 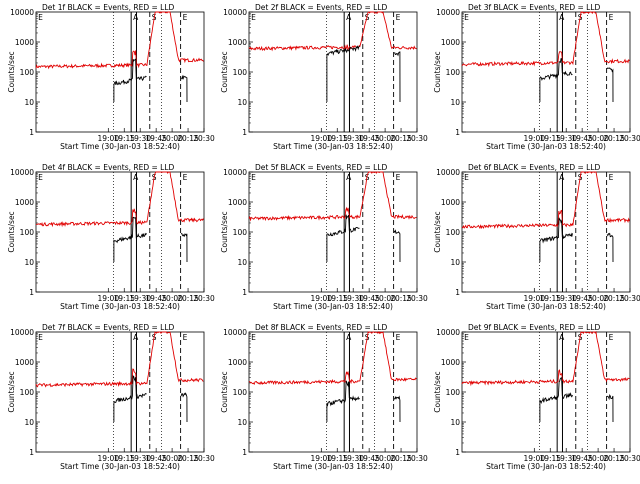 I want to click on panel-title: Det 6f BLACK = Events, RED = LLD, so click(x=534, y=167).